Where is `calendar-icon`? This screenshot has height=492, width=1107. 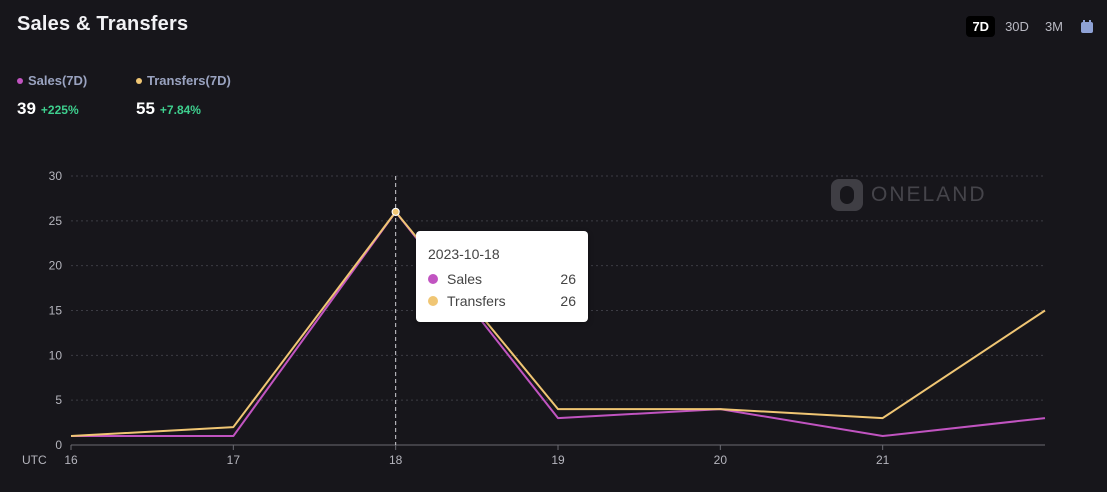 calendar-icon is located at coordinates (1087, 26).